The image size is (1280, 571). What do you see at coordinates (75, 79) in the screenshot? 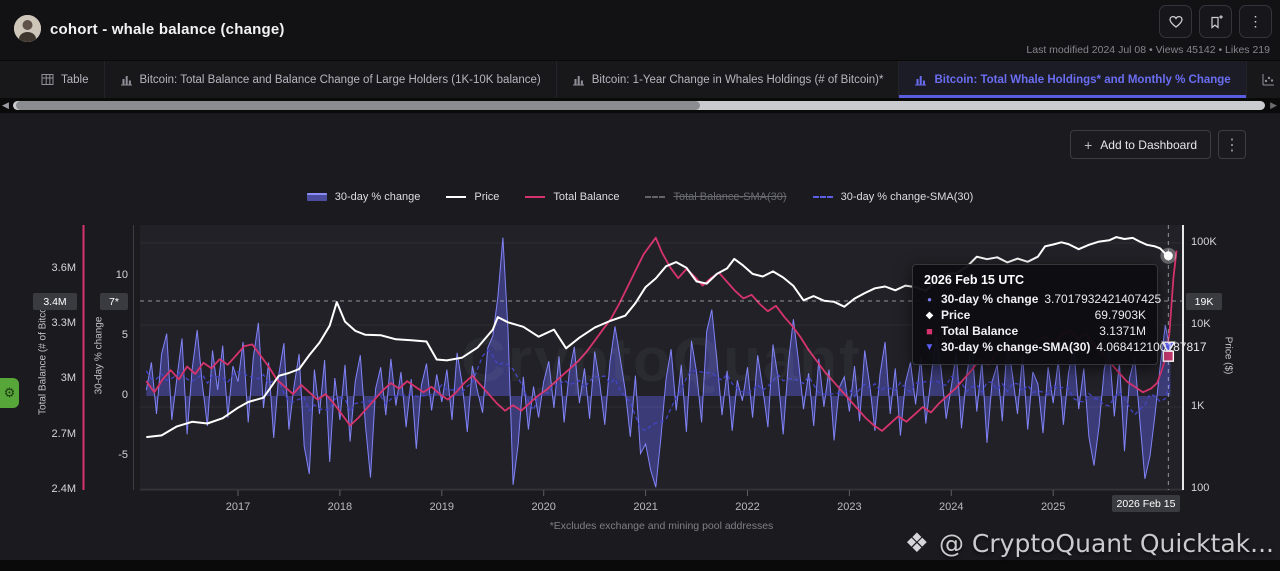
I see `tab-label: Table` at bounding box center [75, 79].